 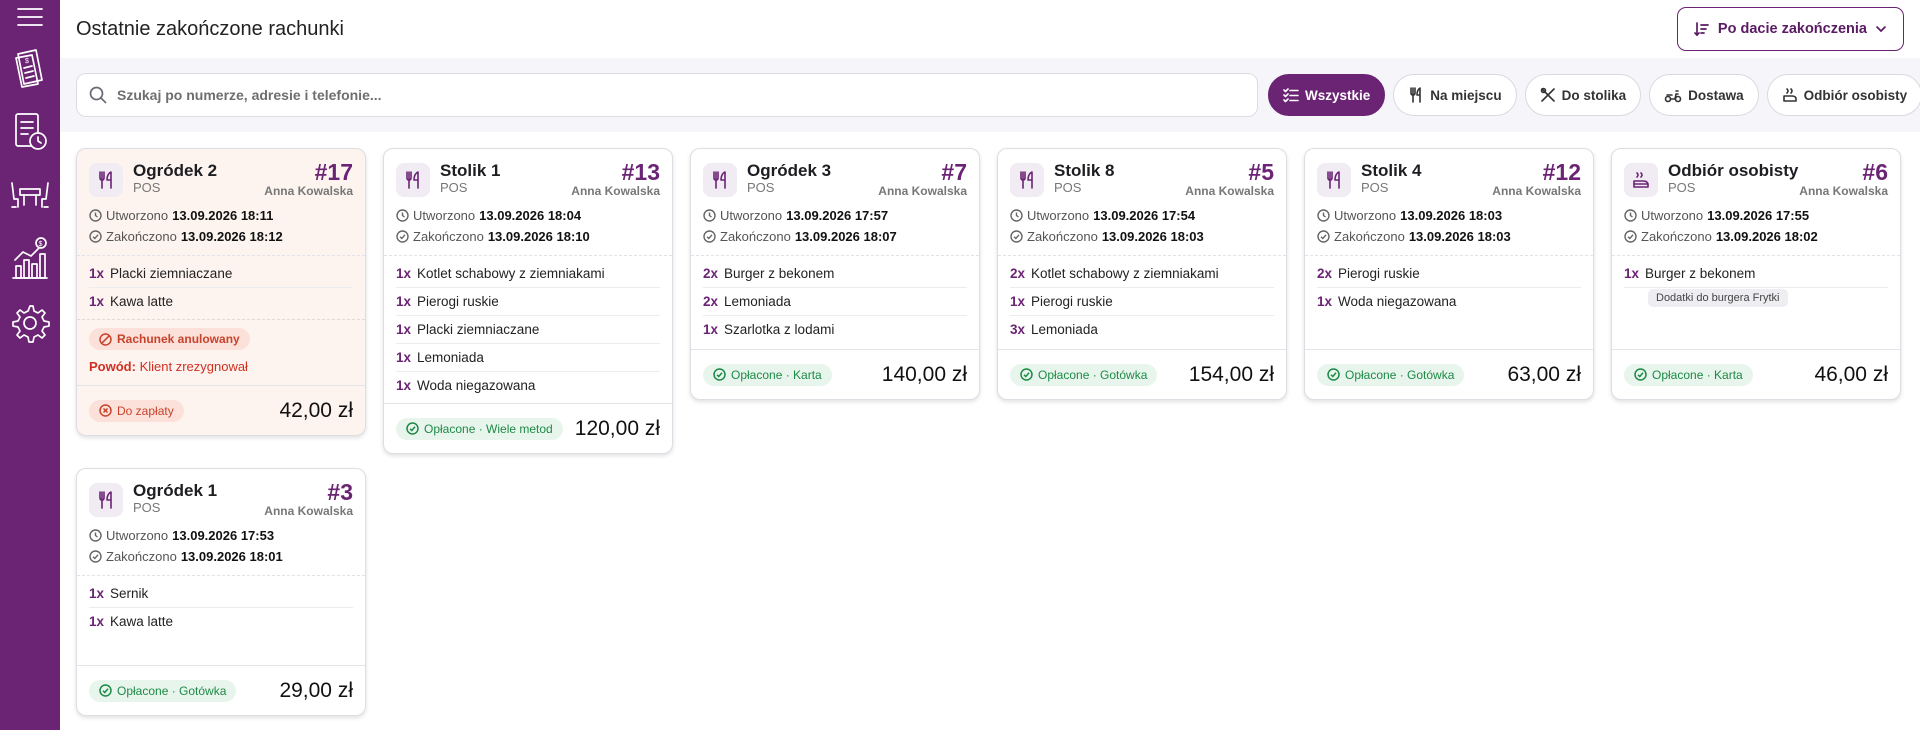 What do you see at coordinates (175, 170) in the screenshot?
I see `bill-location: Ogródek 2` at bounding box center [175, 170].